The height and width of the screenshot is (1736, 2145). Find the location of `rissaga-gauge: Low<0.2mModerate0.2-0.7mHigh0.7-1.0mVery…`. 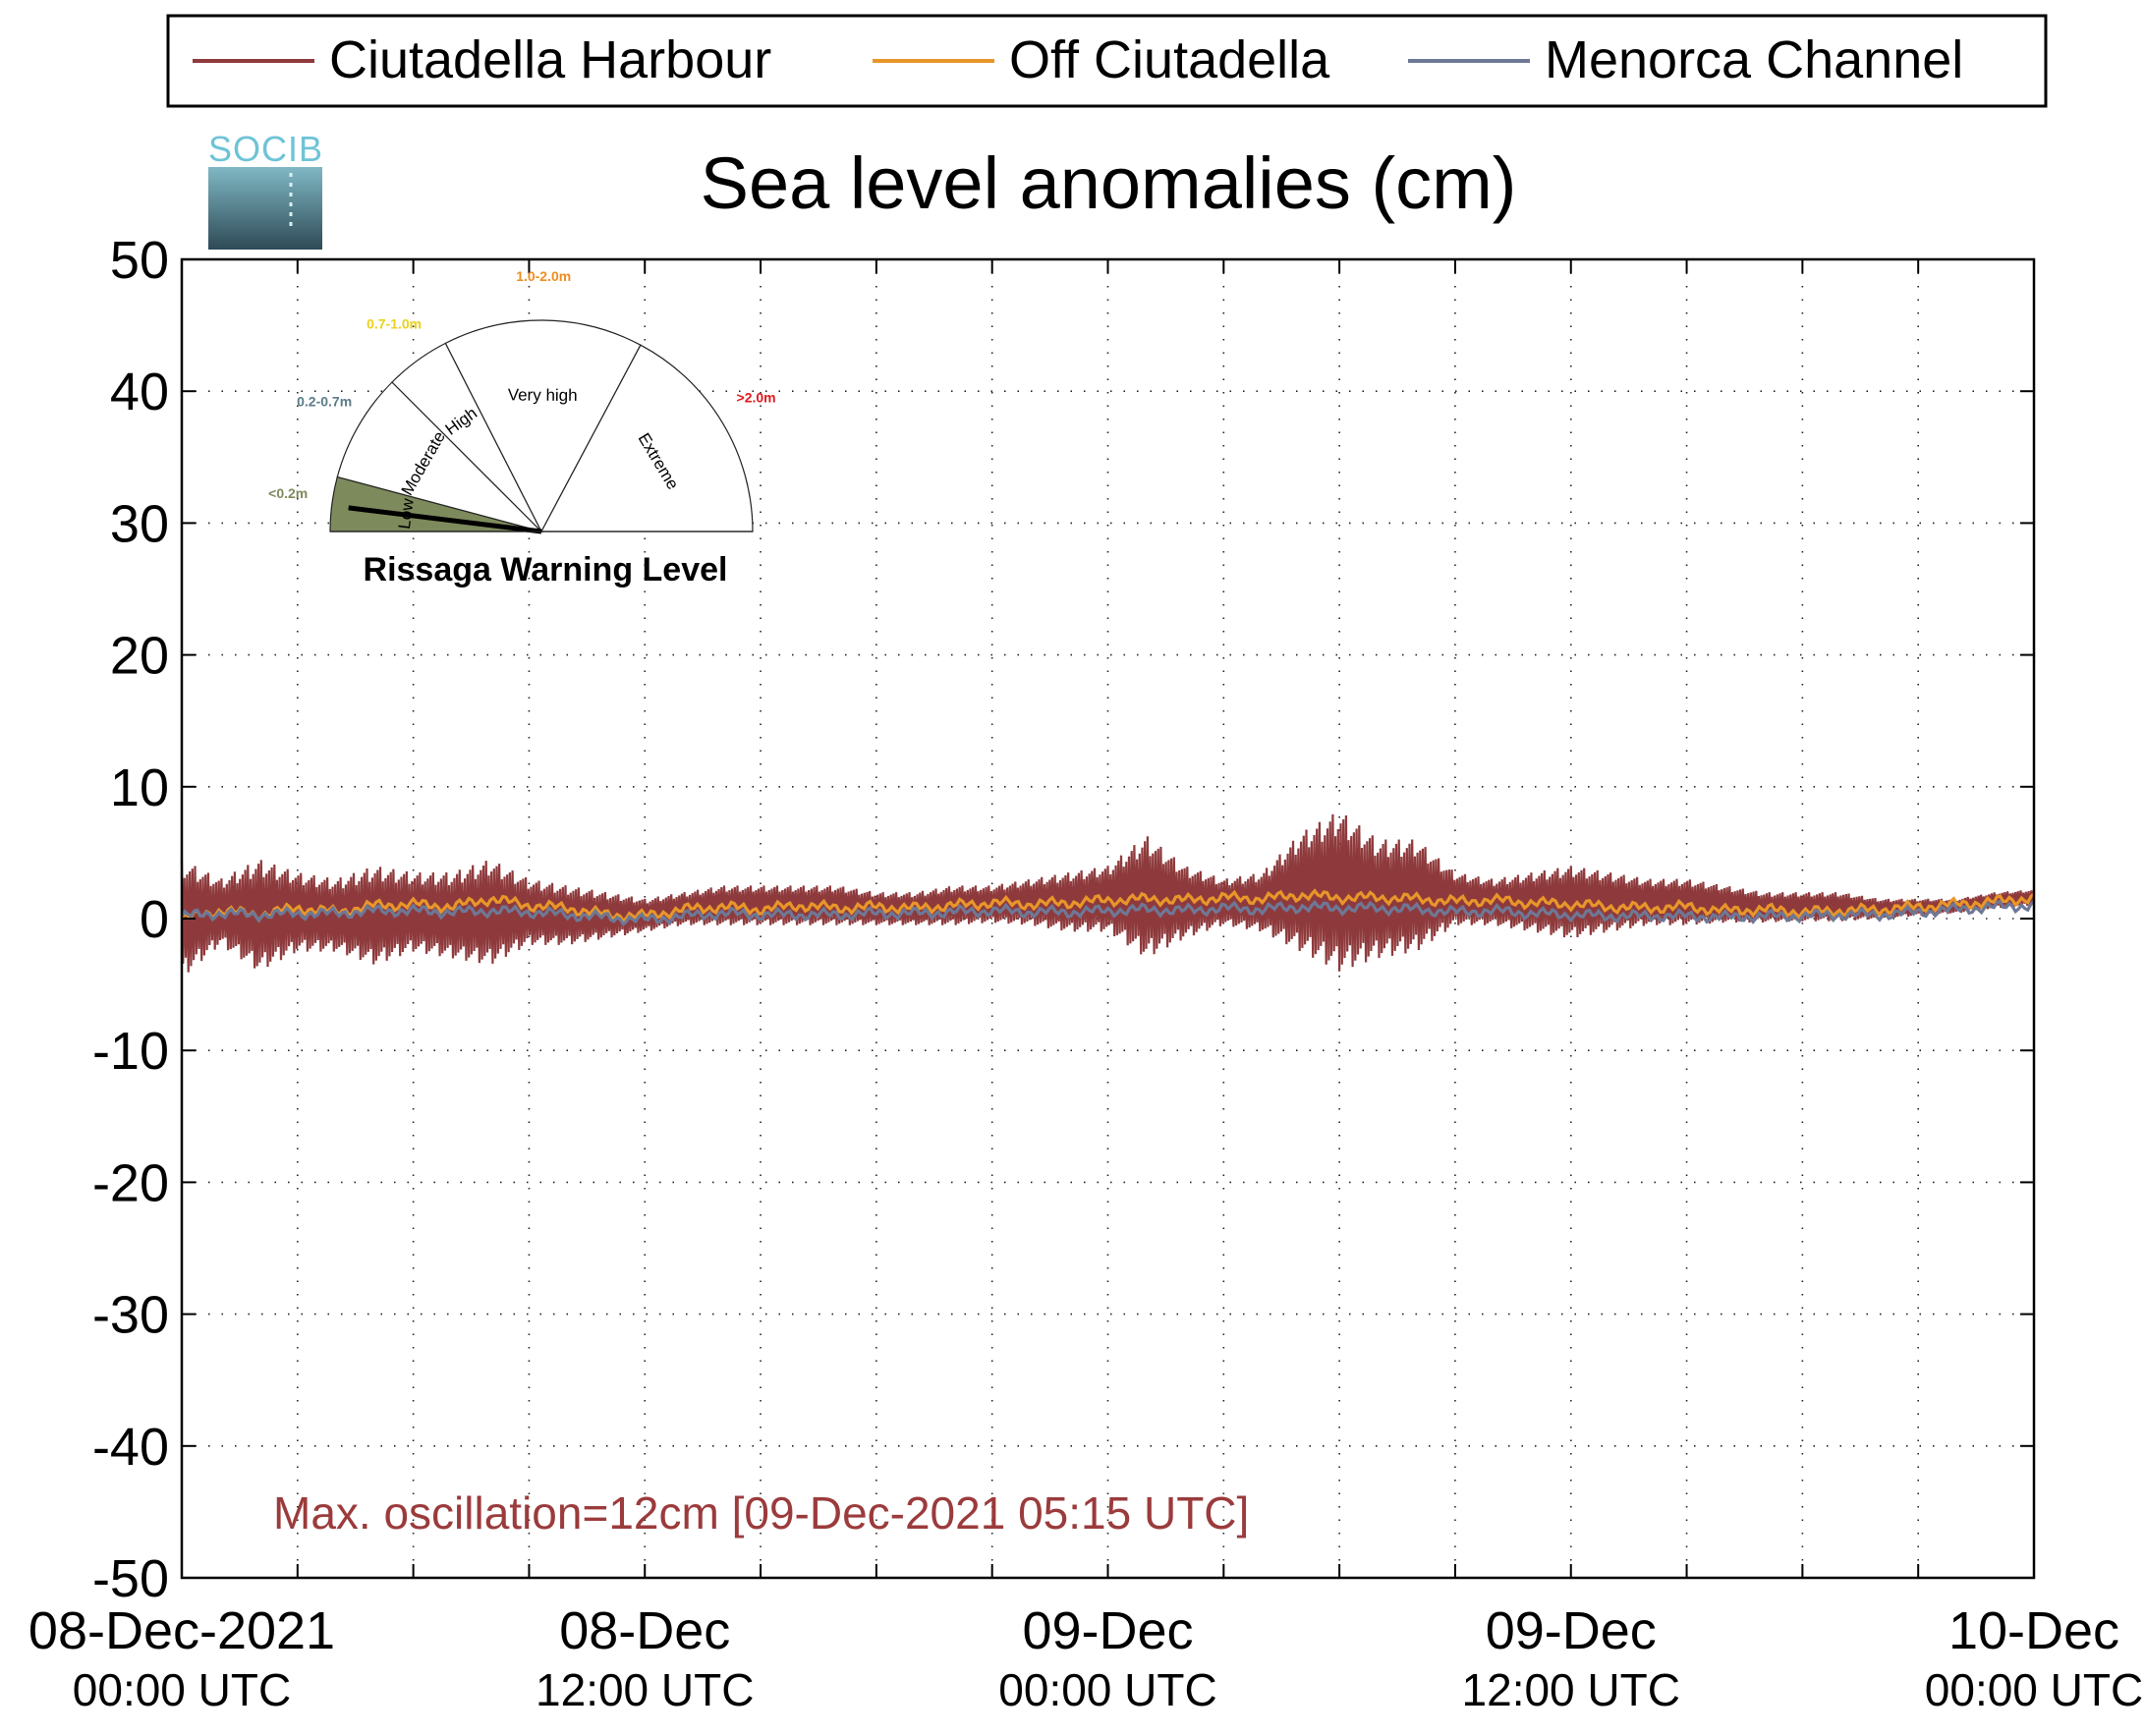

rissaga-gauge: Low<0.2mModerate0.2-0.7mHigh0.7-1.0mVery… is located at coordinates (522, 401).